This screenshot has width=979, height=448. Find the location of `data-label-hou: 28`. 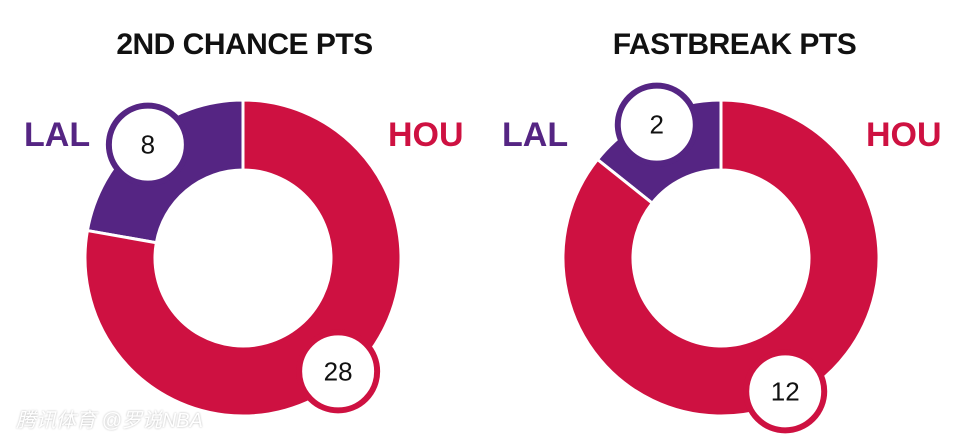

data-label-hou: 28 is located at coordinates (338, 371).